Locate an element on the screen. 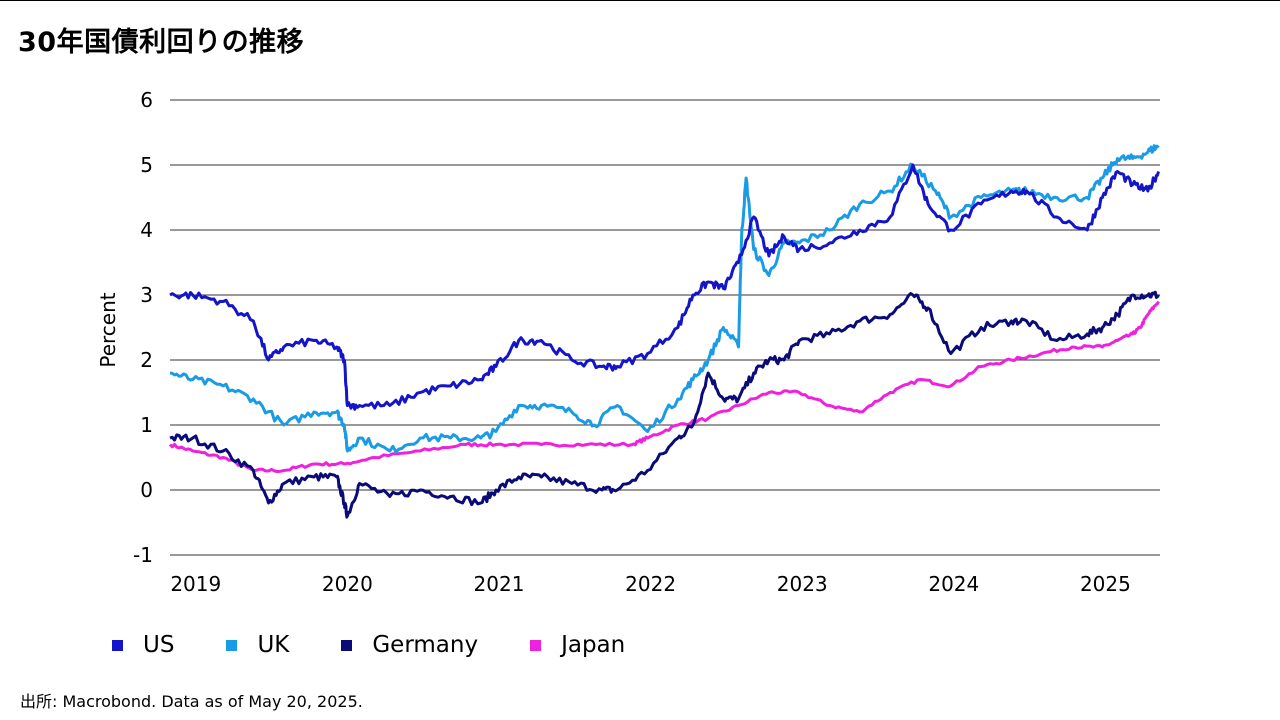  x-tick-labels: 2019 2020 2021 2022 2023 2024 2025 is located at coordinates (650, 584).